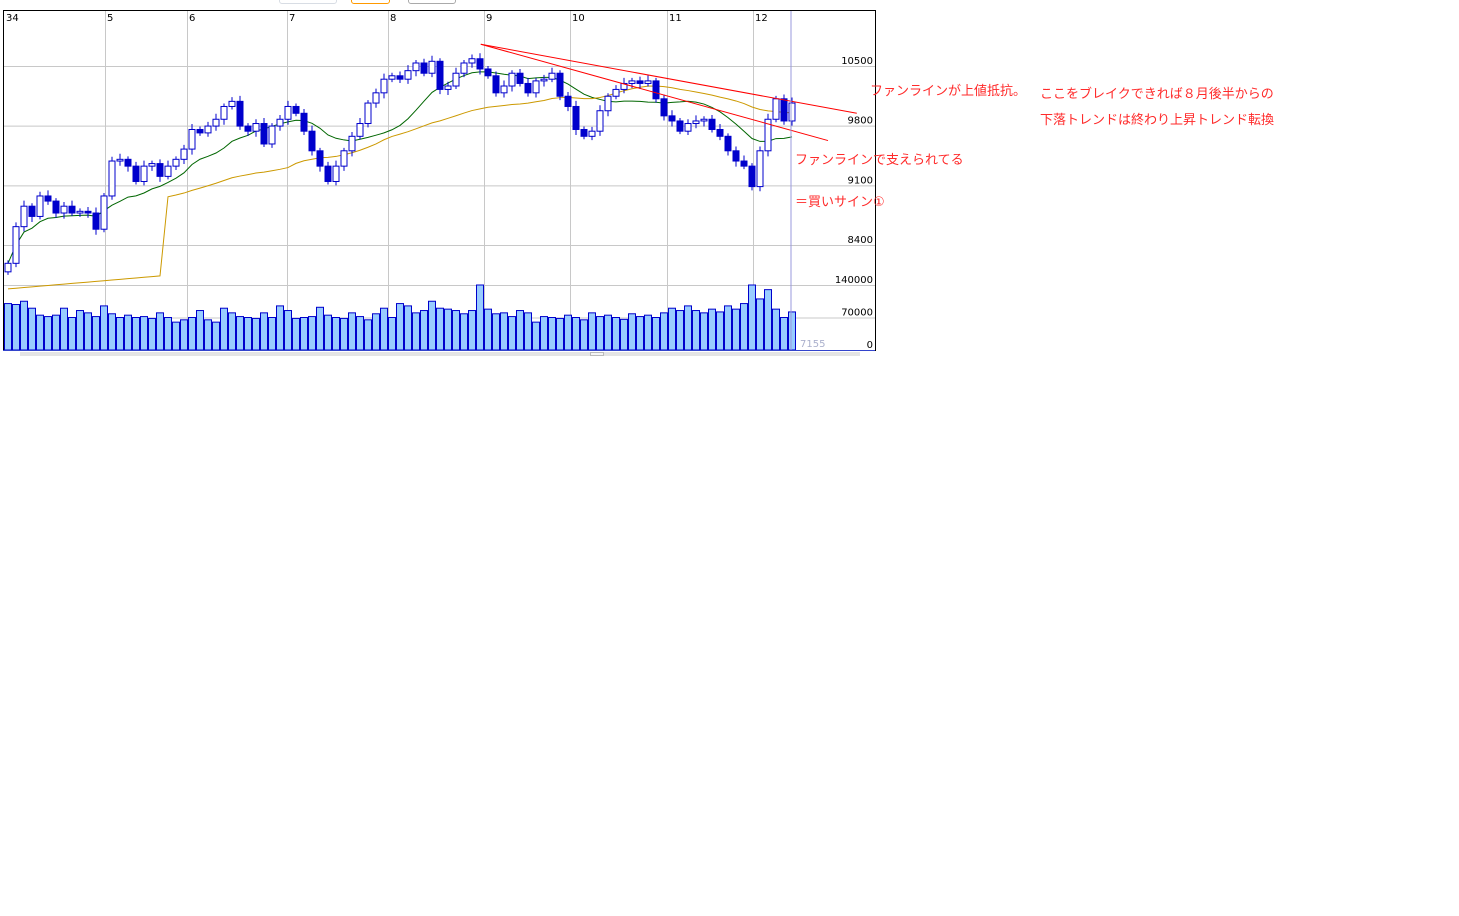  I want to click on volume-readout: 7155, so click(812, 344).